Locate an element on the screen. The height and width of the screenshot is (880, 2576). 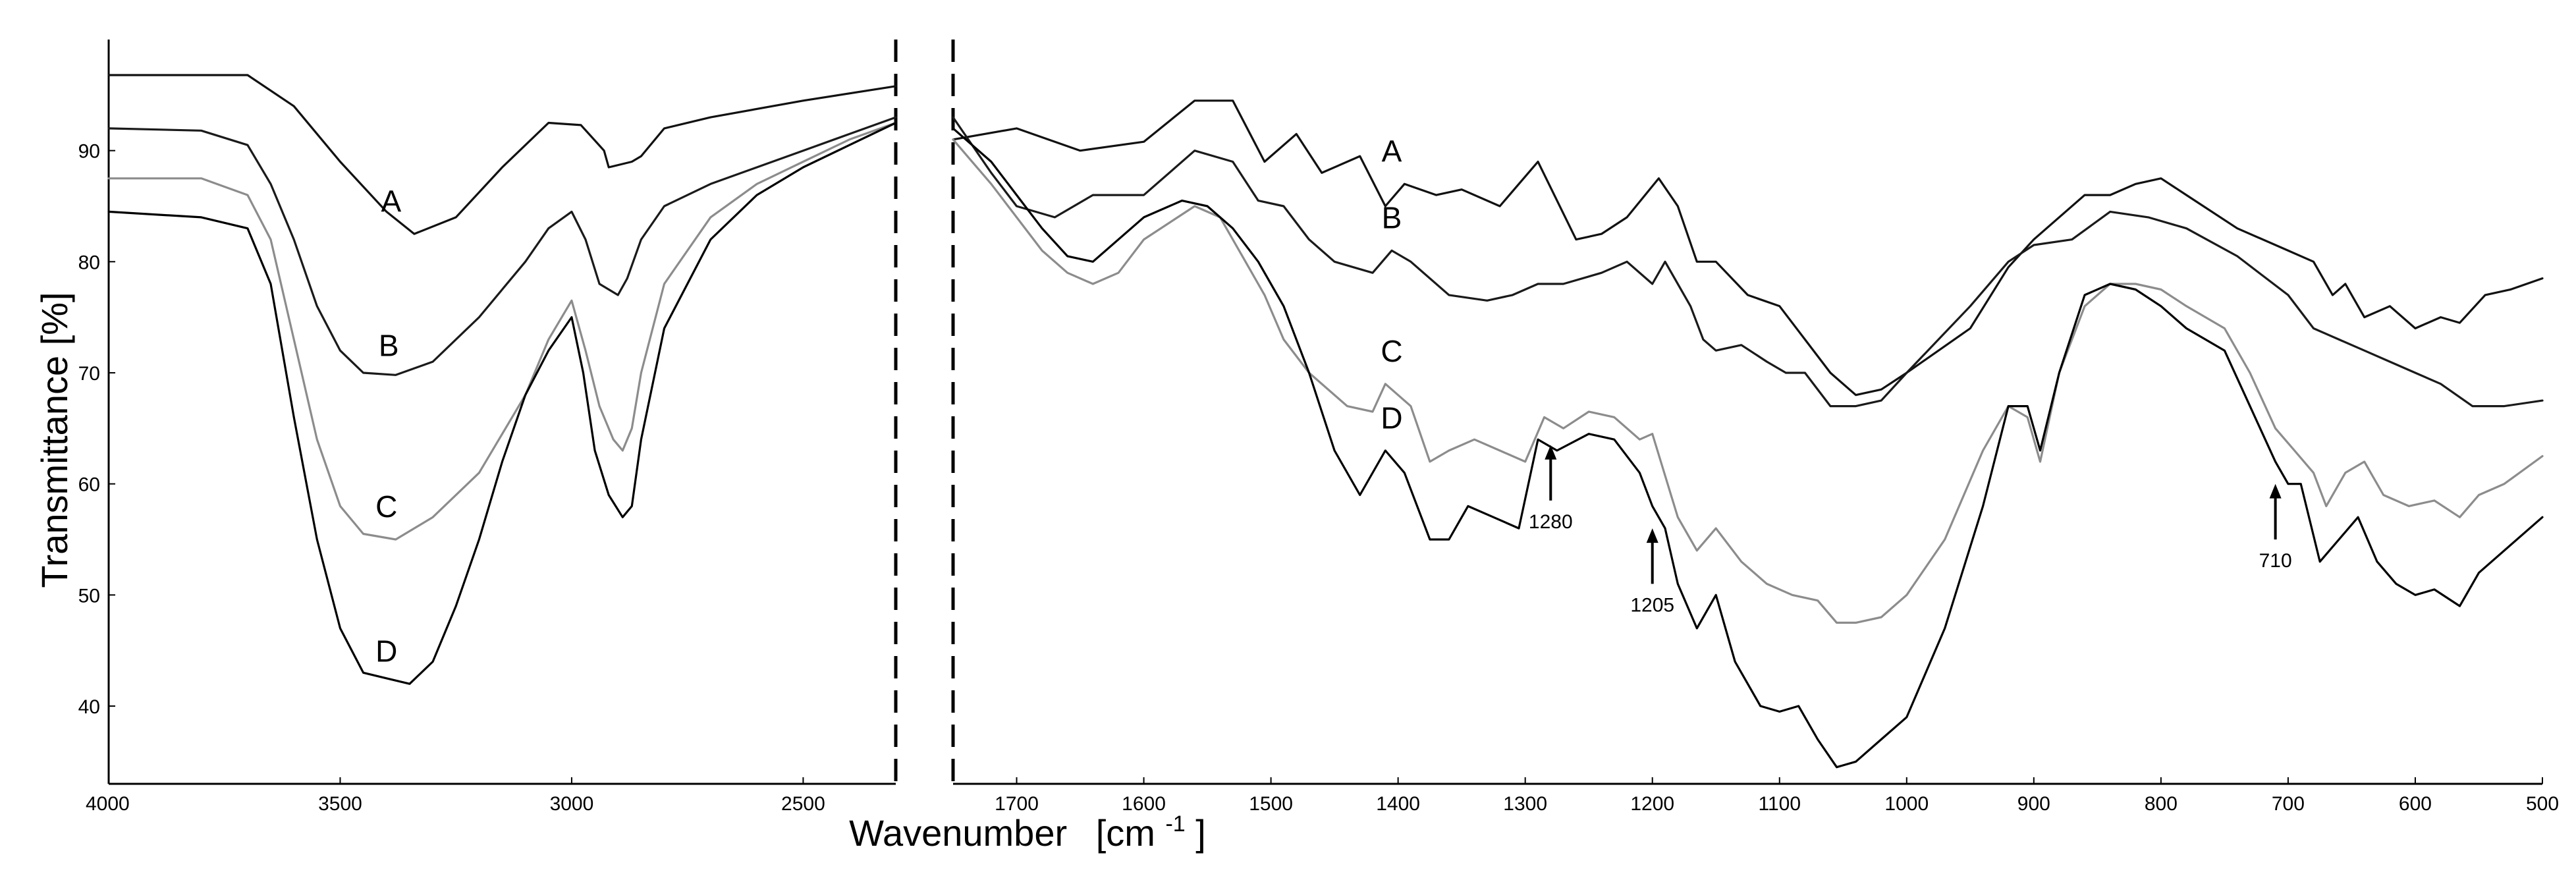
series-A-left-line is located at coordinates (502, 154).